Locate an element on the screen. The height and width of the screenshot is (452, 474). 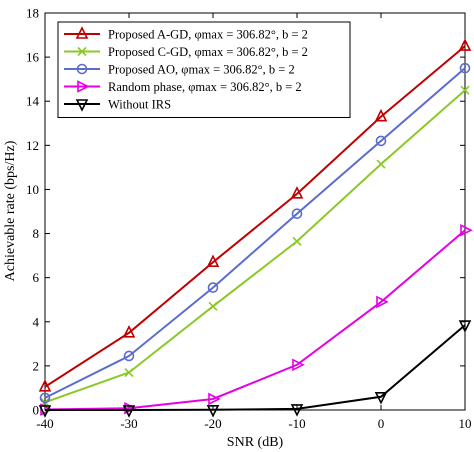
y-tick-label: 0 is located at coordinates (36, 410).